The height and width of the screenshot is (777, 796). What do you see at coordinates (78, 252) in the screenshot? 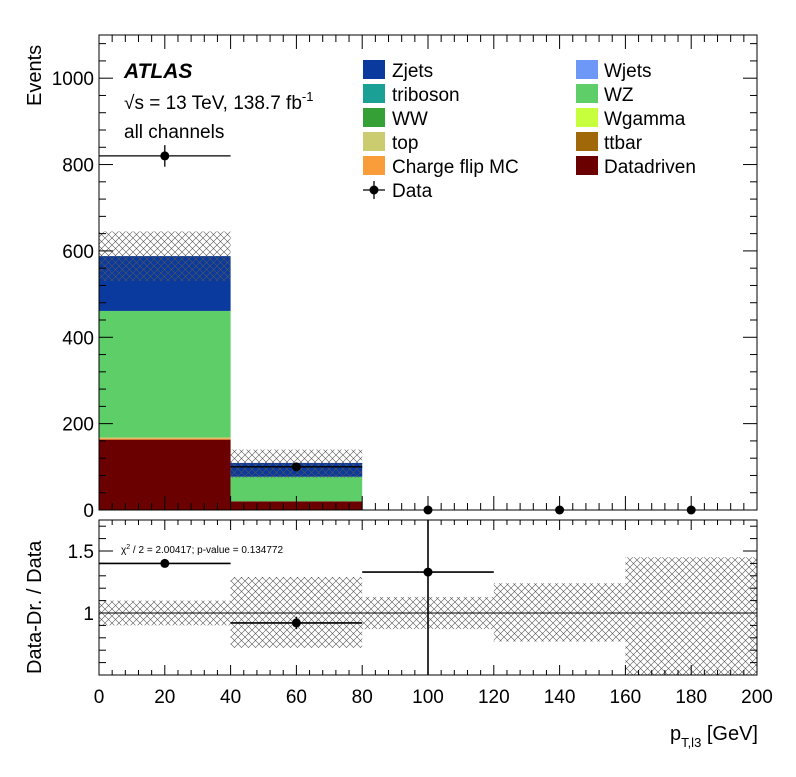
I see `upper-y-tick-label: 600` at bounding box center [78, 252].